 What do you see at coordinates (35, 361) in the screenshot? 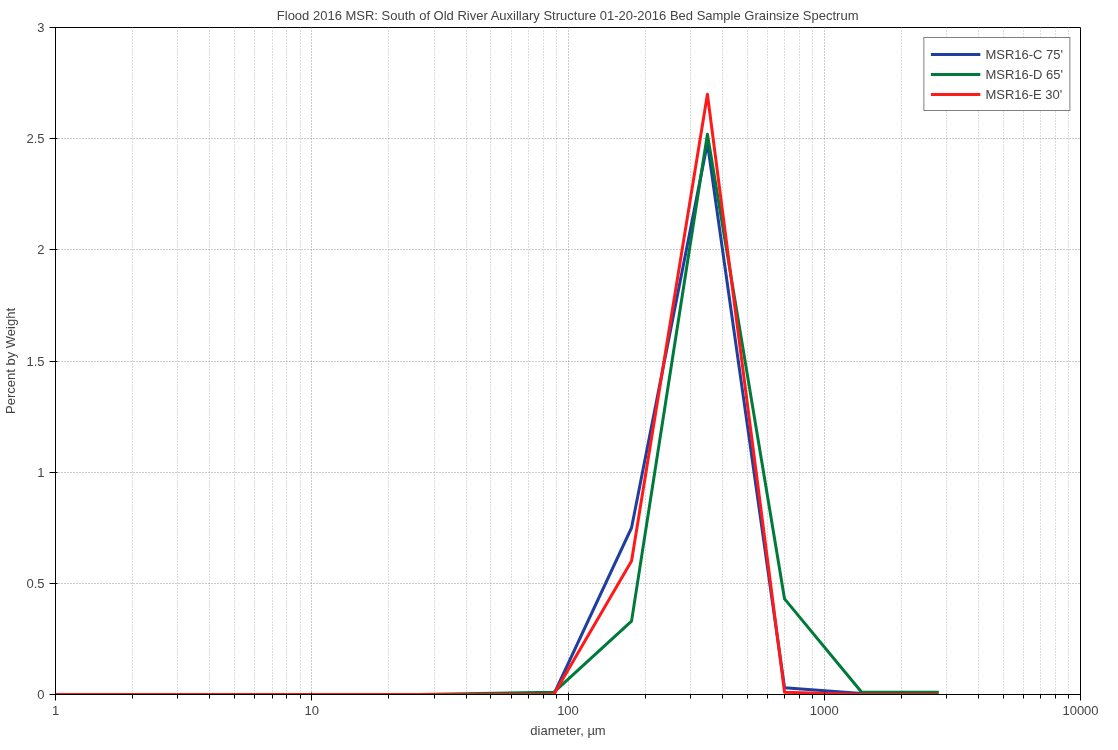
I see `y-tick-label: 1.5` at bounding box center [35, 361].